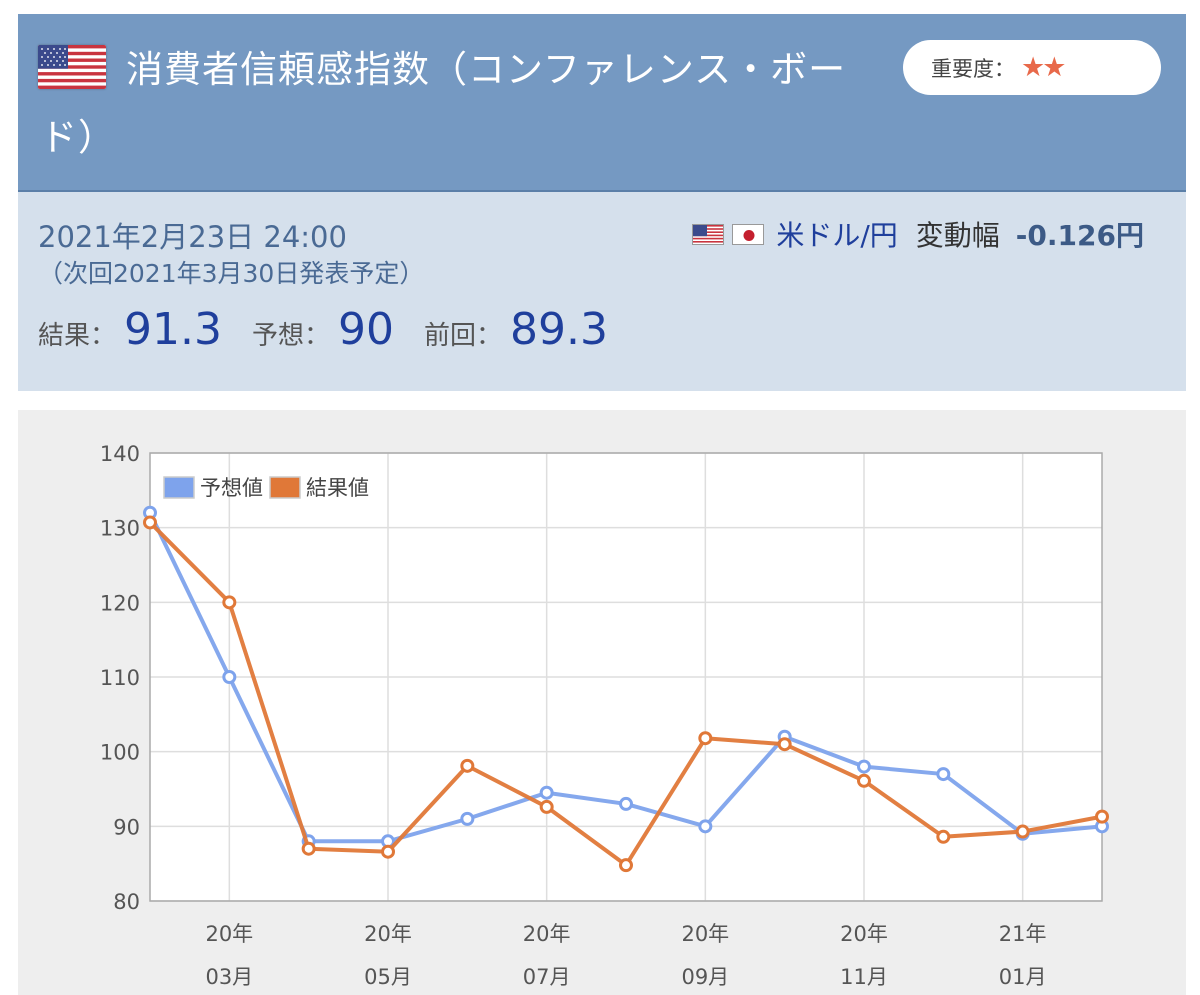 The image size is (1200, 995). I want to click on y-tick-label: 90, so click(126, 827).